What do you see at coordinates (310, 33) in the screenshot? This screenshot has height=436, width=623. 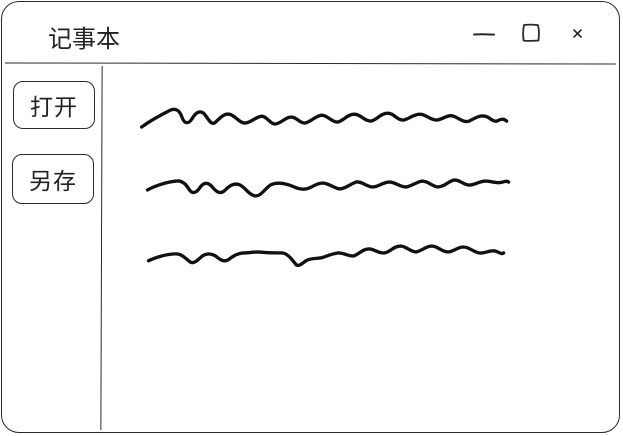 I see `title-bar: 记事本` at bounding box center [310, 33].